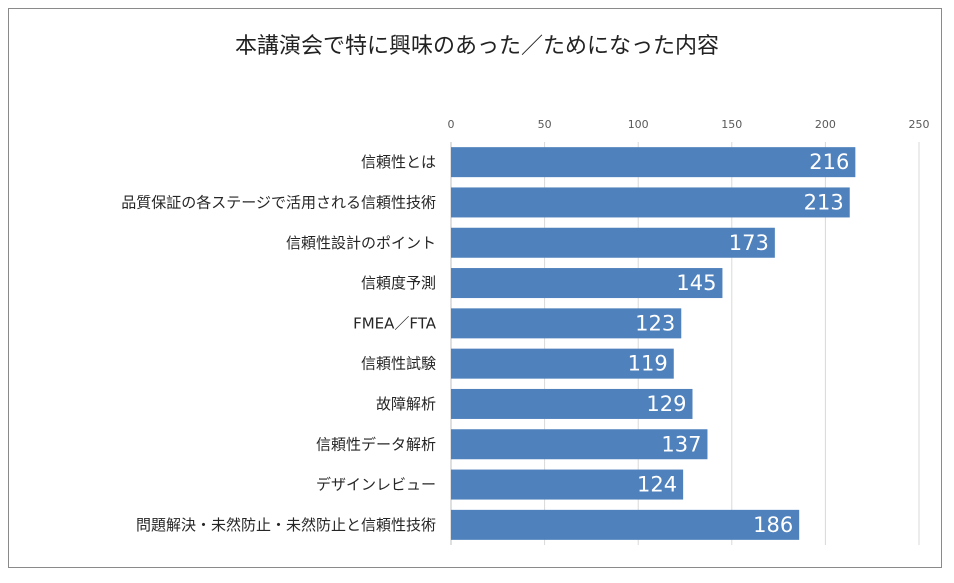 This screenshot has width=954, height=583. What do you see at coordinates (376, 444) in the screenshot?
I see `category-label: 信頼性データ解析` at bounding box center [376, 444].